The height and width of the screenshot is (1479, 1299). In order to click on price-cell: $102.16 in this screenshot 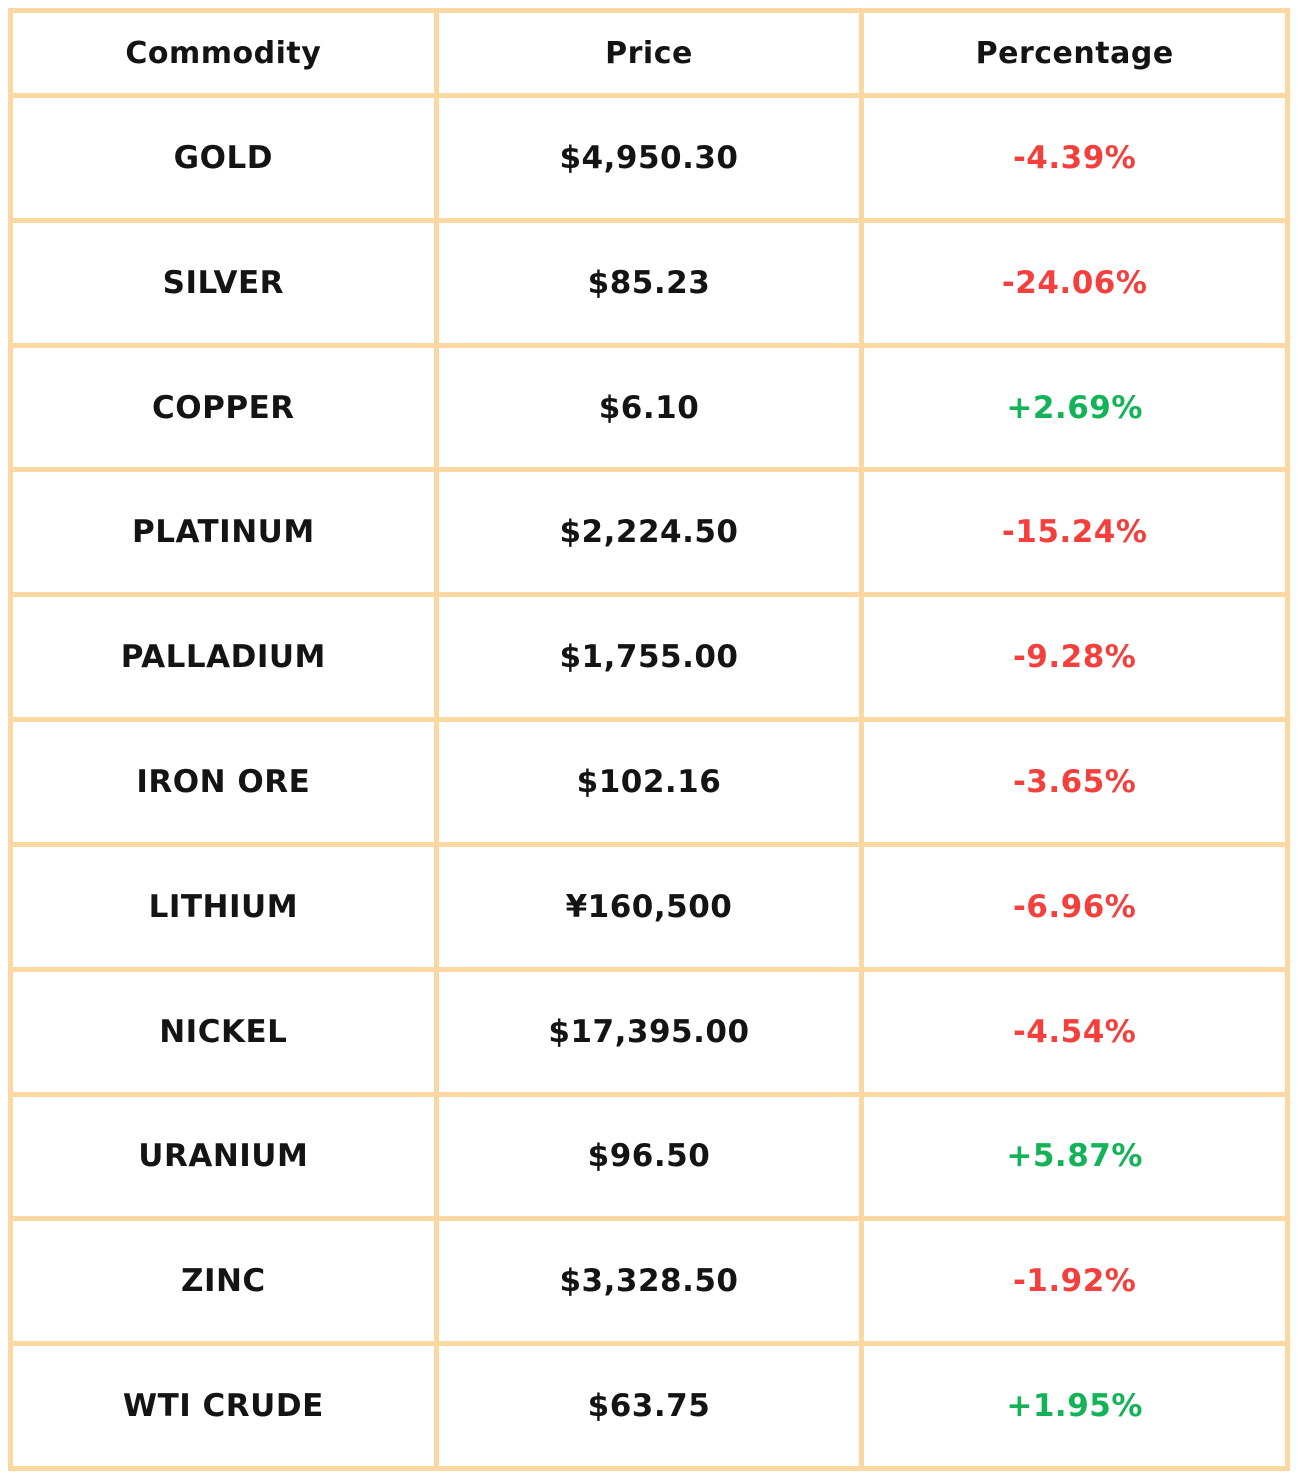, I will do `click(649, 782)`.